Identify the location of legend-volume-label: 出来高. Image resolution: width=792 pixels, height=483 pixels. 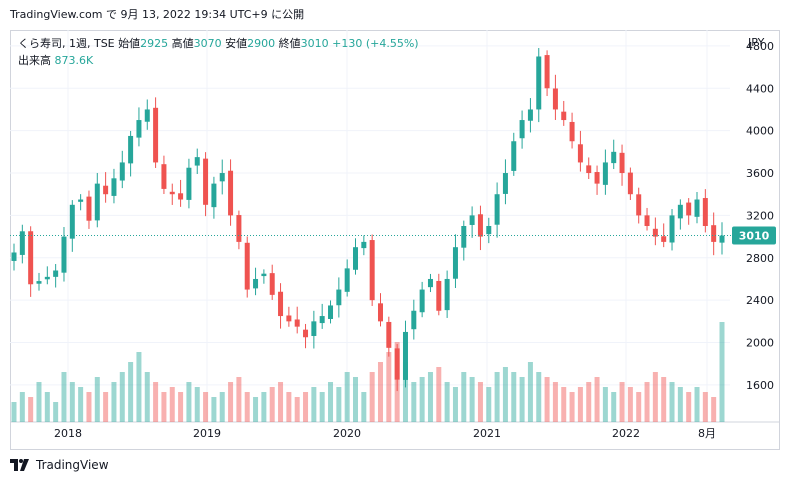
(34, 60).